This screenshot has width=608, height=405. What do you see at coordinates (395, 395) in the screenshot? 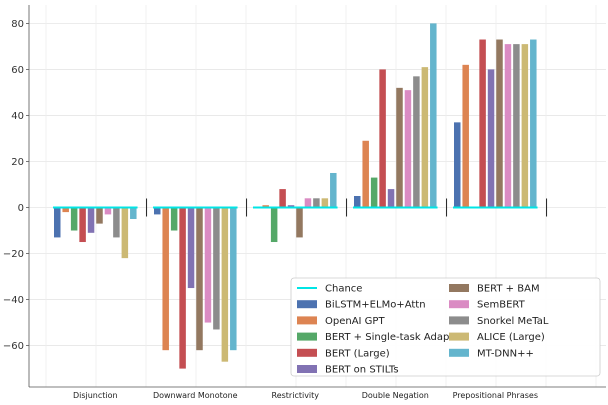
I see `x-tick-label: Double Negation` at bounding box center [395, 395].